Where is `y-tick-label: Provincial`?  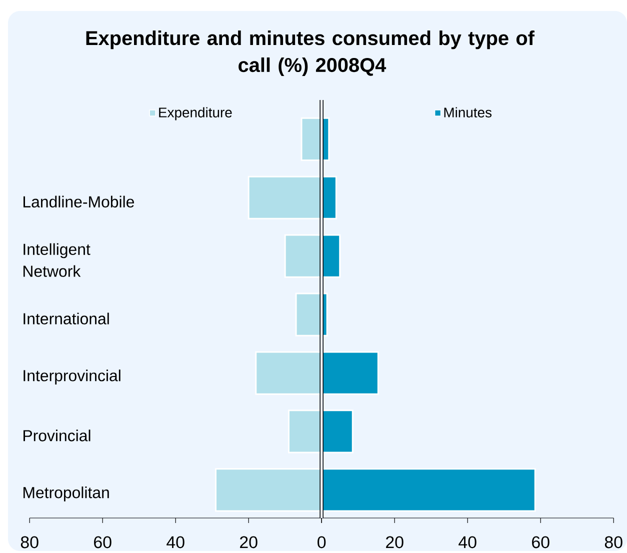
y-tick-label: Provincial is located at coordinates (57, 436).